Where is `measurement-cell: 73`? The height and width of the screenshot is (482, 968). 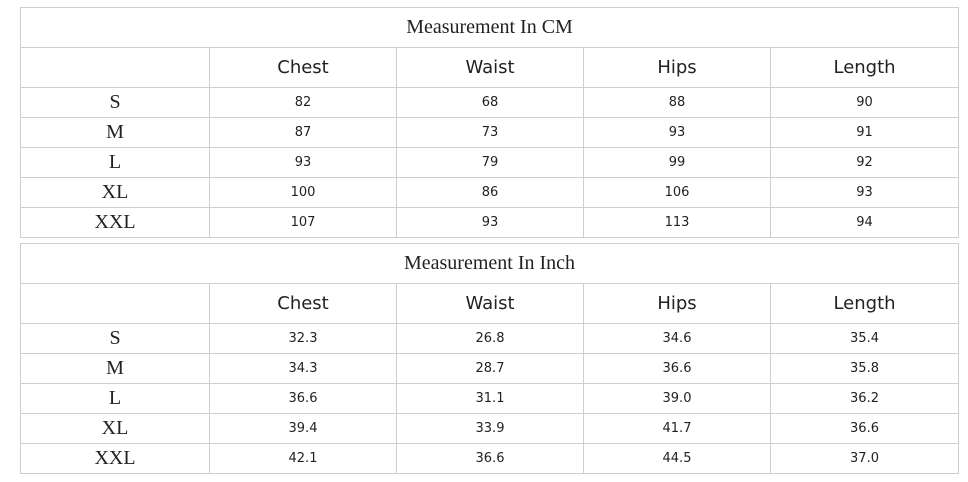
measurement-cell: 73 is located at coordinates (490, 132).